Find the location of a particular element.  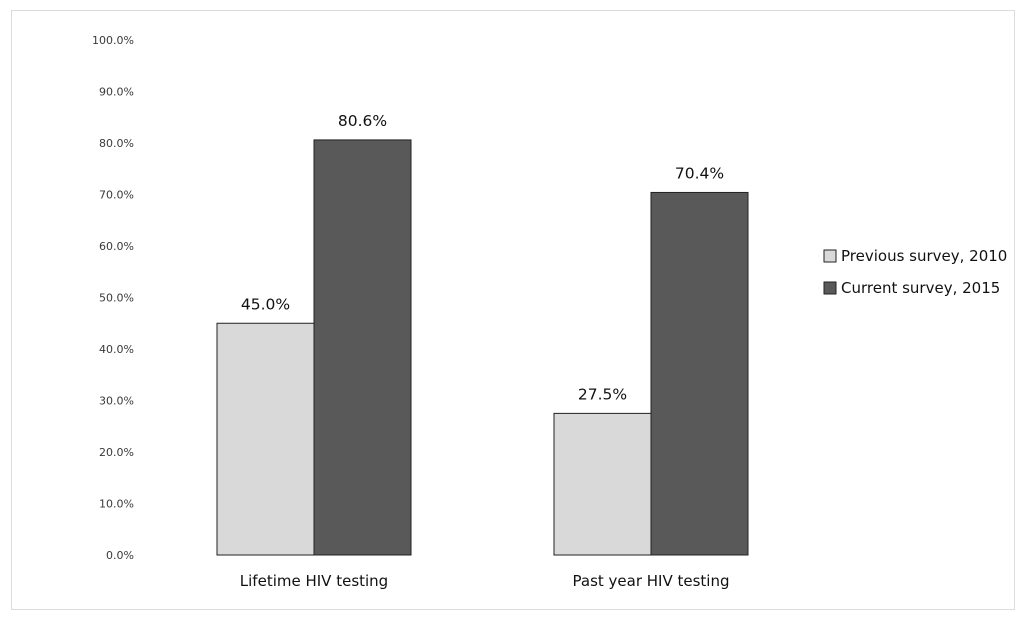

data-label: 45.0% is located at coordinates (265, 304).